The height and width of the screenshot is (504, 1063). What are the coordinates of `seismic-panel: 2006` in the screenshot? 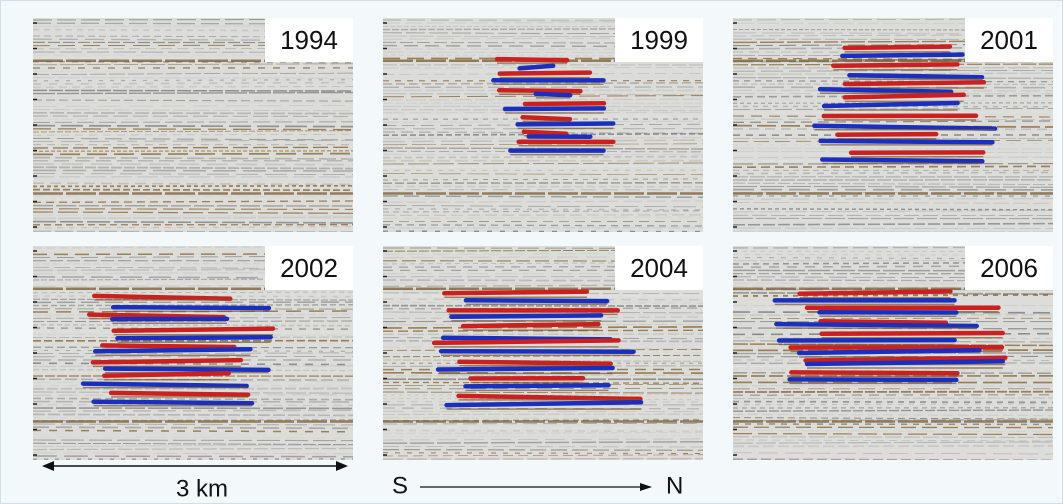 It's located at (893, 353).